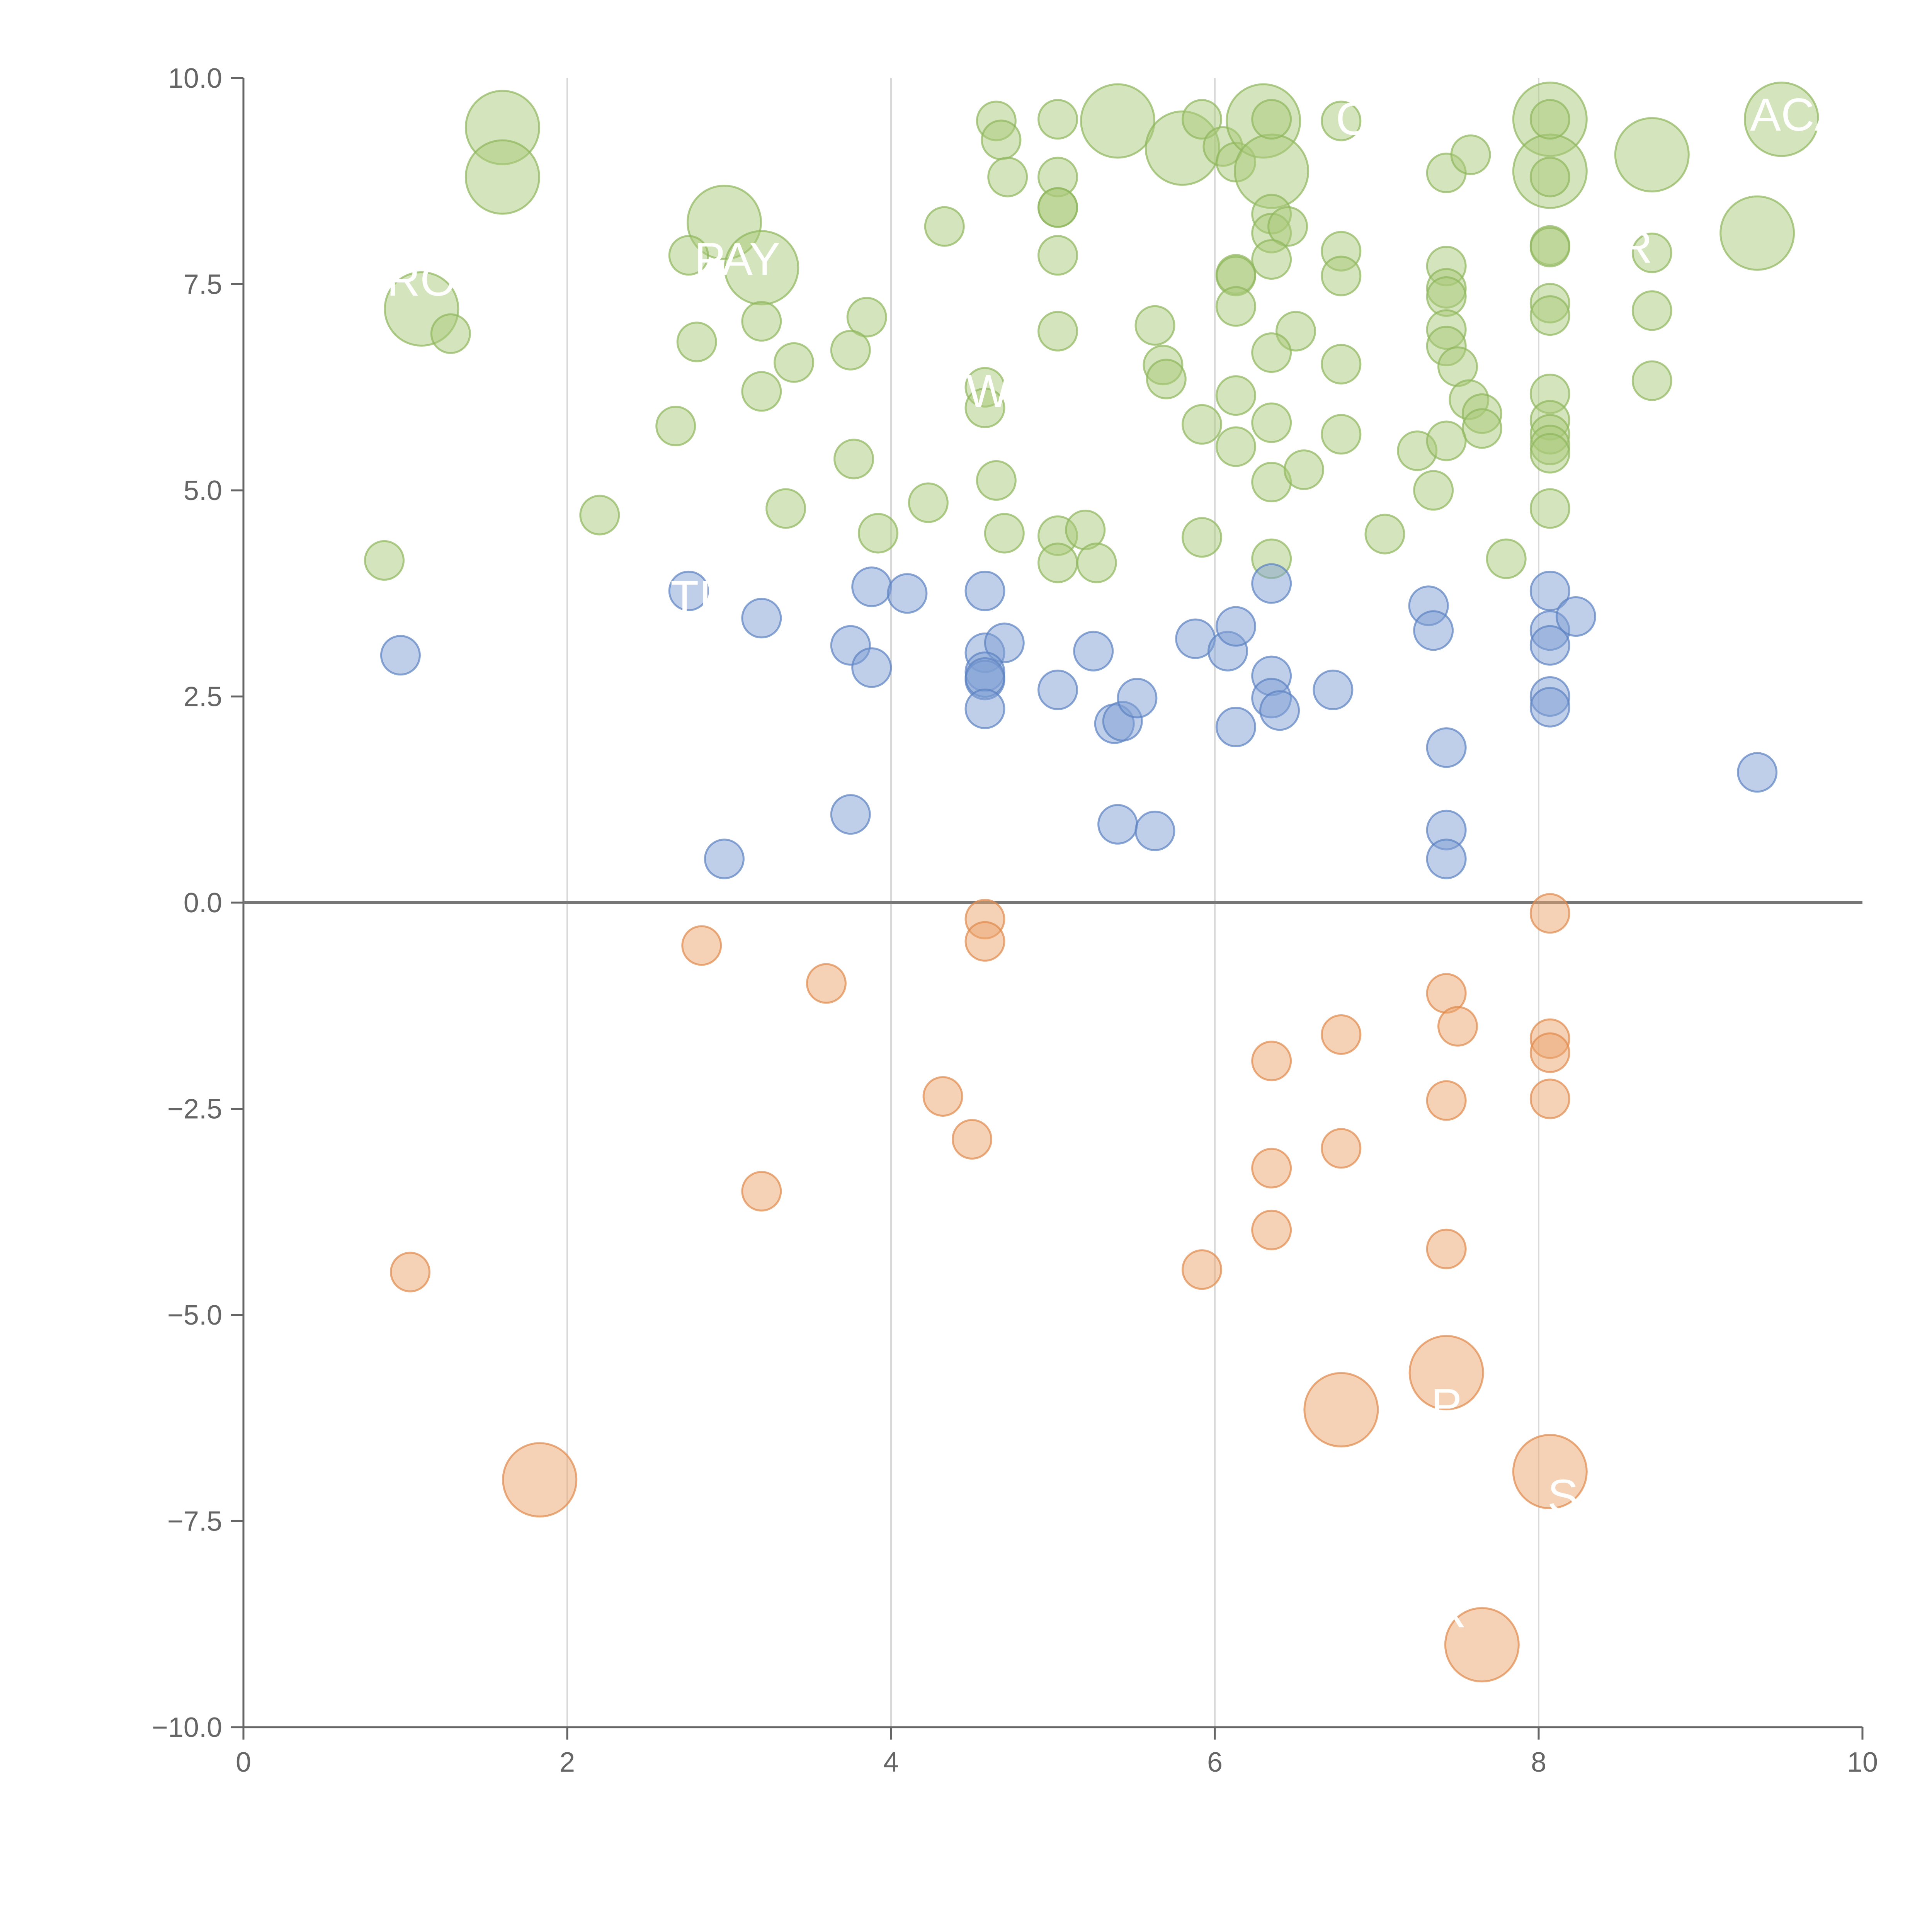  I want to click on y-tick-label-6: −5.0, so click(194, 1315).